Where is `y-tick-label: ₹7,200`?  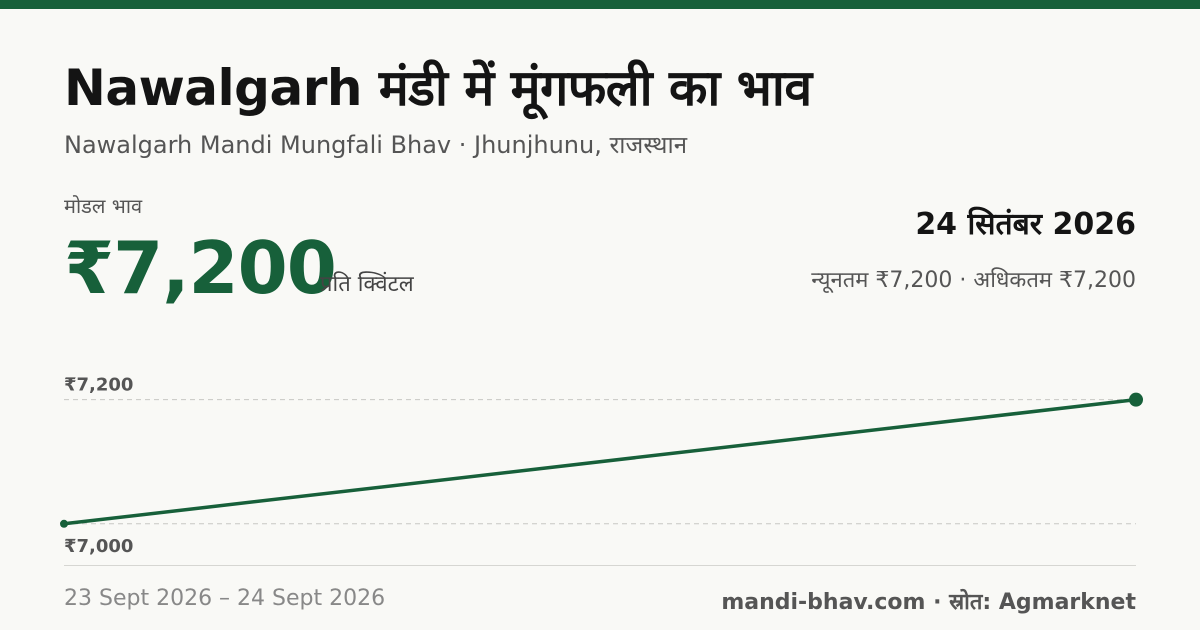 y-tick-label: ₹7,200 is located at coordinates (98, 385).